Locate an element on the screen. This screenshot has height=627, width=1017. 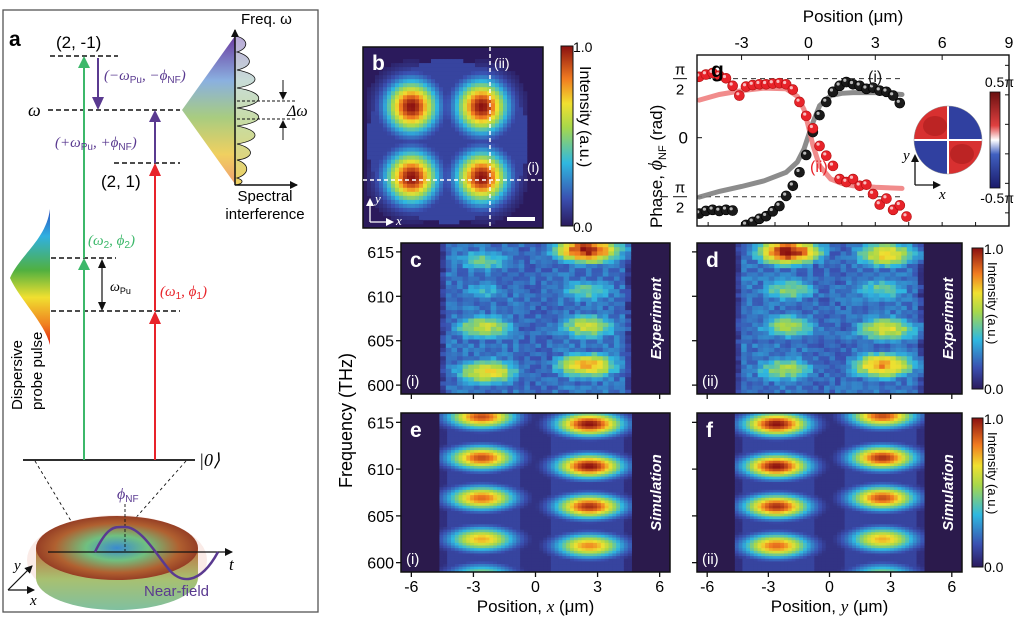
data-point-ii is located at coordinates (873, 194).